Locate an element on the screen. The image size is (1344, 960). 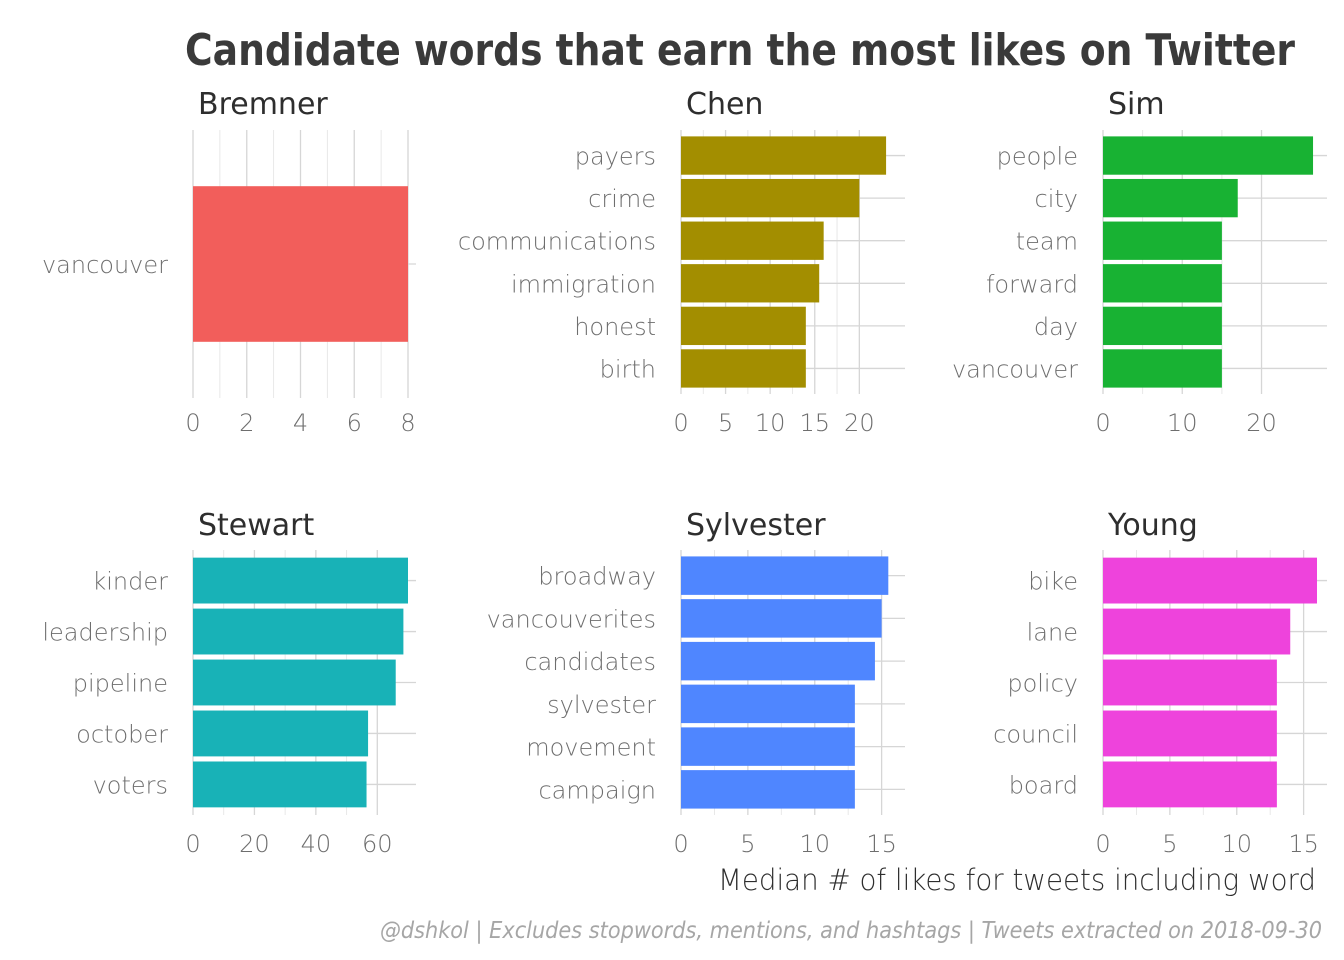
y-tick-label: campaign is located at coordinates (597, 790).